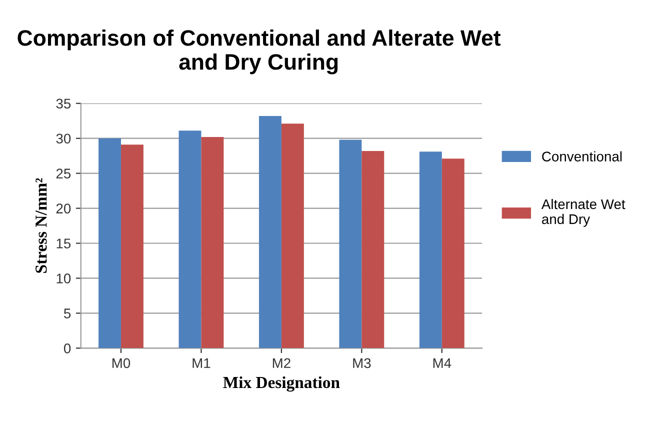 This screenshot has width=647, height=422. Describe the element at coordinates (63, 209) in the screenshot. I see `y-tick-label: 20` at that location.